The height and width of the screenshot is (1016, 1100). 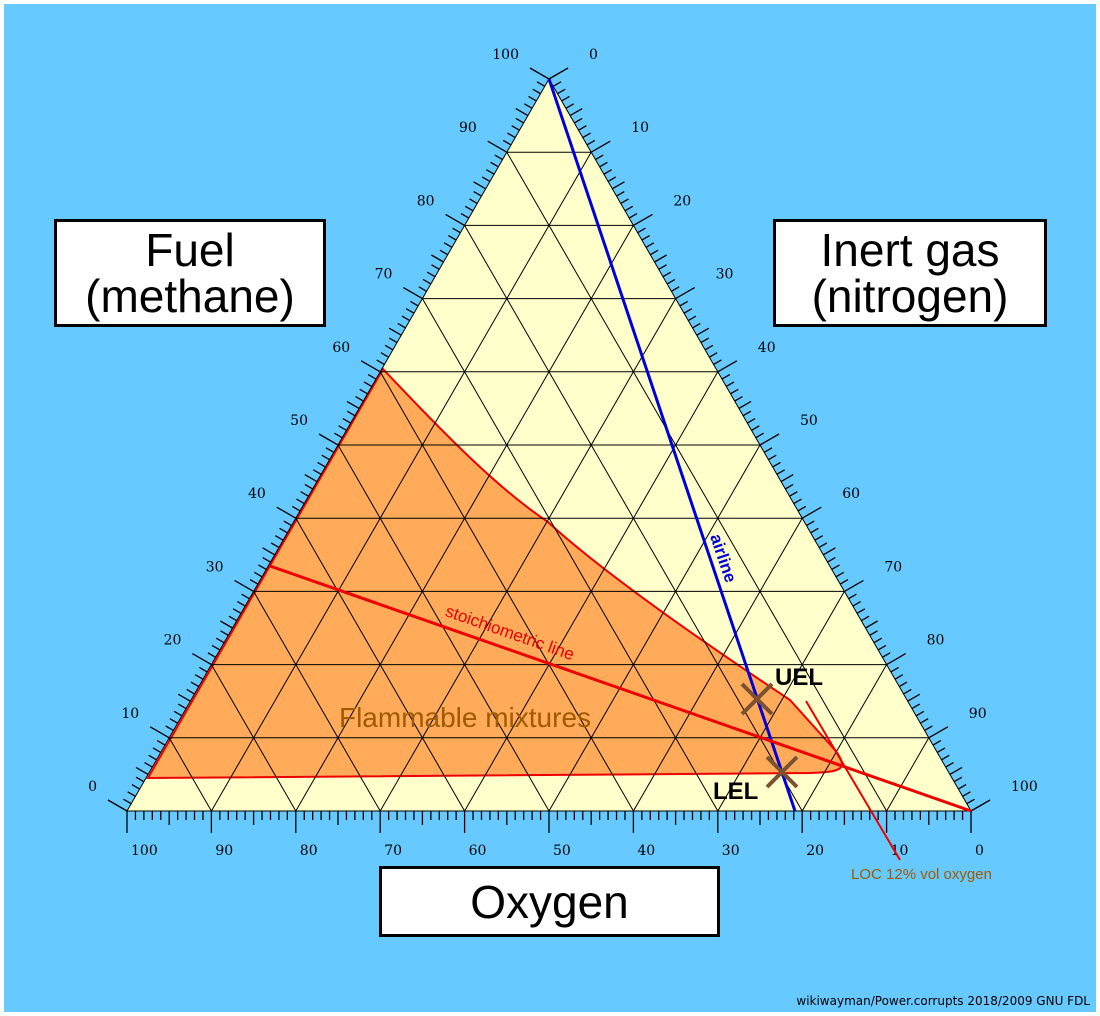 I want to click on lel-label: LEL, so click(x=735, y=791).